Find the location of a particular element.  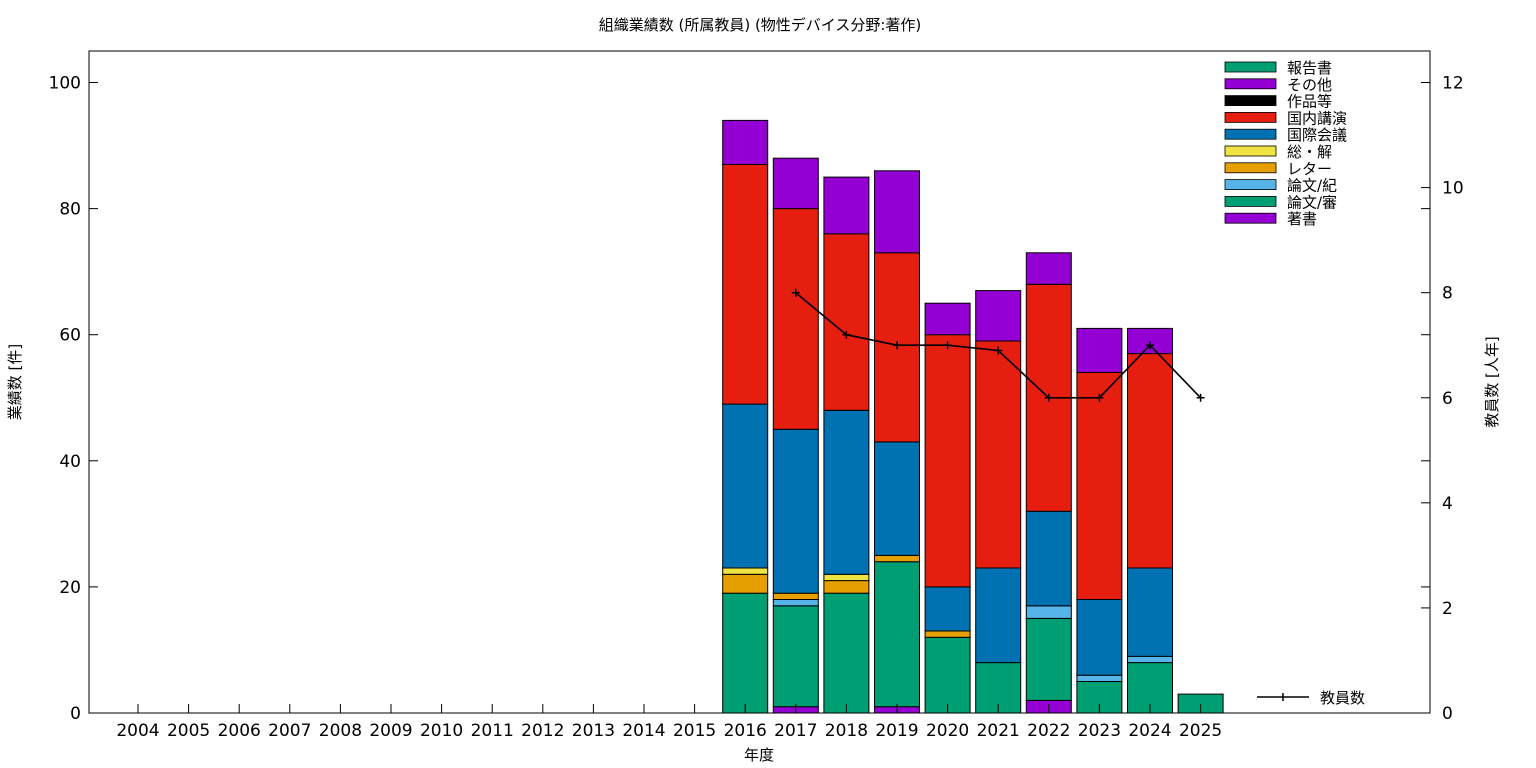

x-tick-label: 2022 is located at coordinates (1048, 731).